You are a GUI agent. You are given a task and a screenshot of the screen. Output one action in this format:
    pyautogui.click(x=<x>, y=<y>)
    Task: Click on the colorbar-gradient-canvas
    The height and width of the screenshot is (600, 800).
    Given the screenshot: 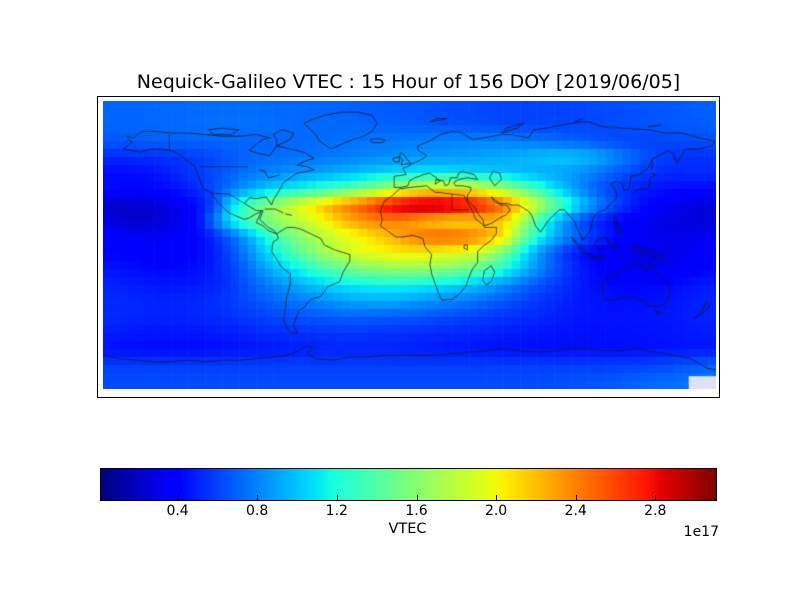 What is the action you would take?
    pyautogui.click(x=408, y=484)
    